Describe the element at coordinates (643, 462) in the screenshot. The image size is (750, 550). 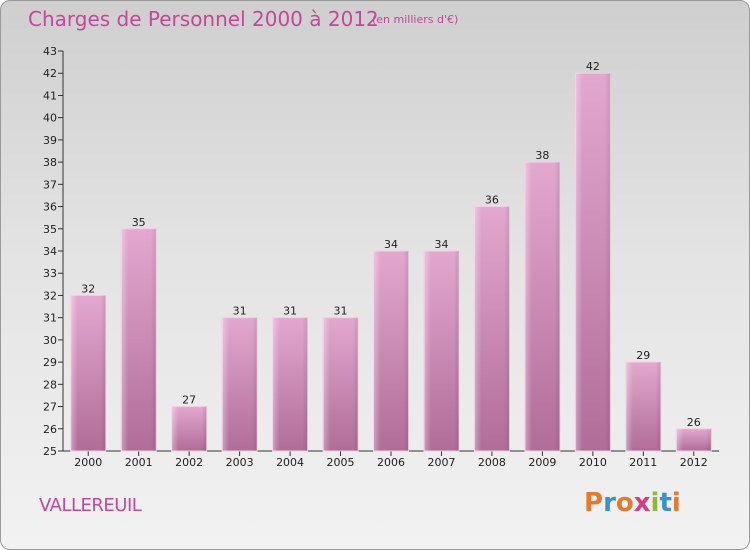
I see `x-tick-label: 2011` at that location.